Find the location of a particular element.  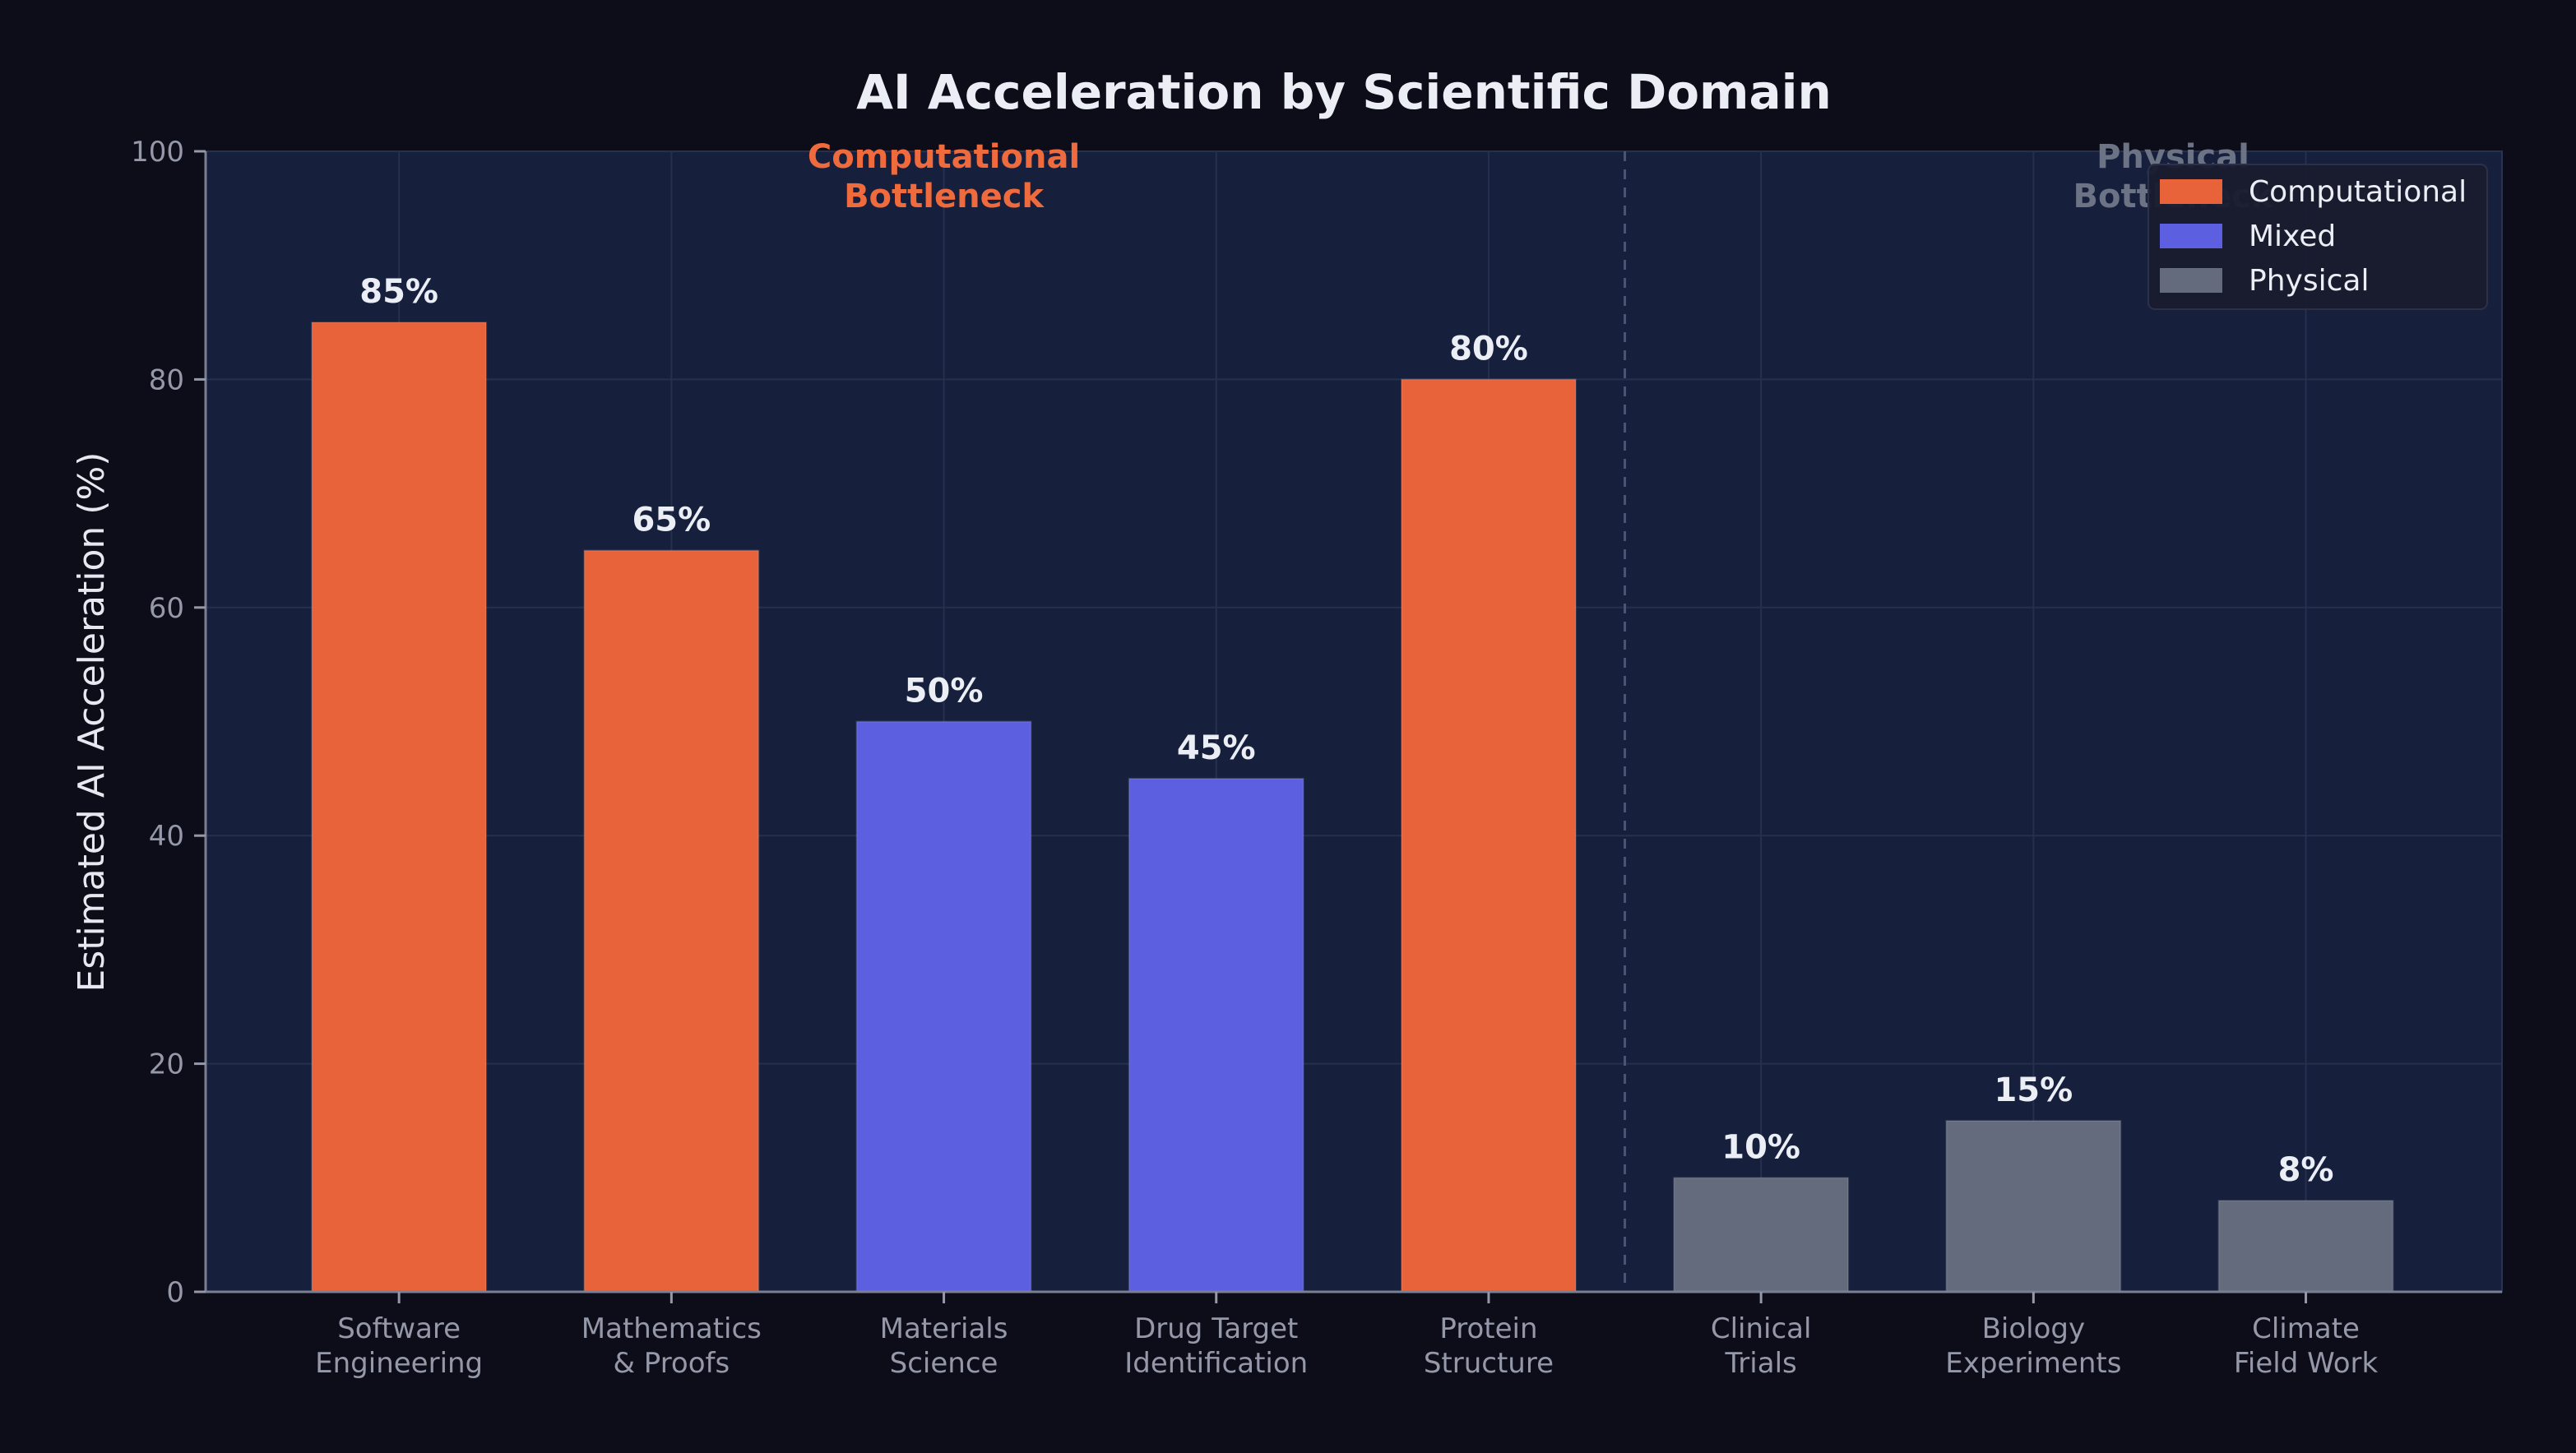

value-label: 65% is located at coordinates (672, 520).